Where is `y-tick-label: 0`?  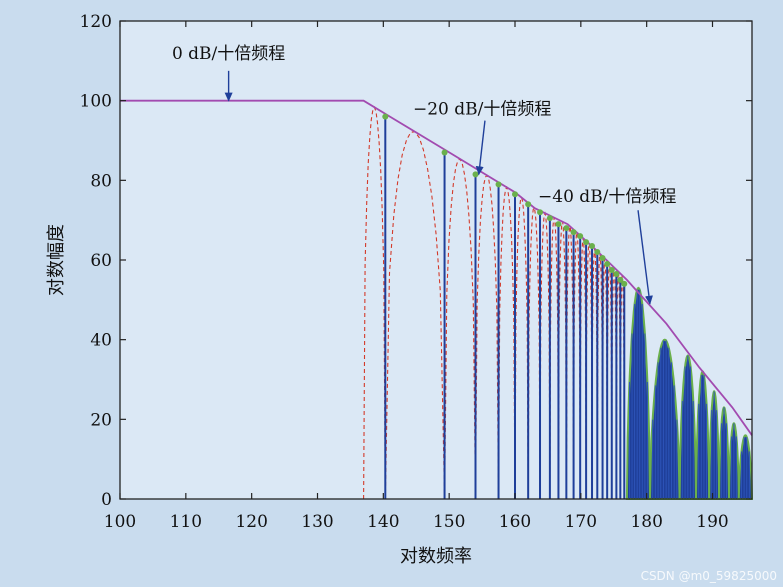
y-tick-label: 0 is located at coordinates (106, 500).